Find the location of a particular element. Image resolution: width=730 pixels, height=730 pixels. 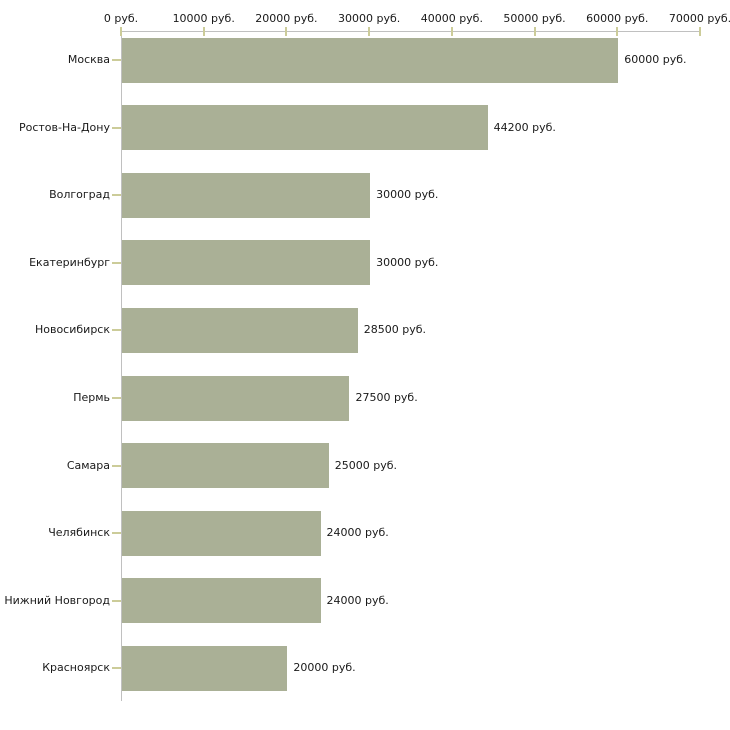

x-axis-tick-label: 10000 руб. is located at coordinates (203, 18).